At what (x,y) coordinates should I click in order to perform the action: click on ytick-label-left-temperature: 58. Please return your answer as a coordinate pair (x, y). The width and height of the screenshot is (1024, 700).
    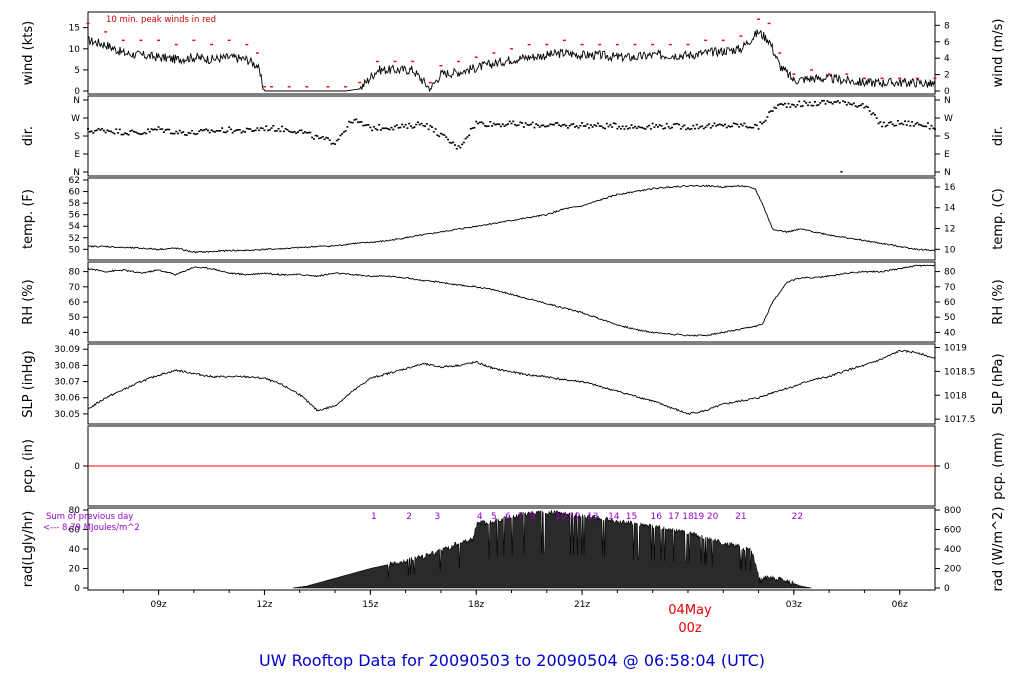
    Looking at the image, I should click on (75, 204).